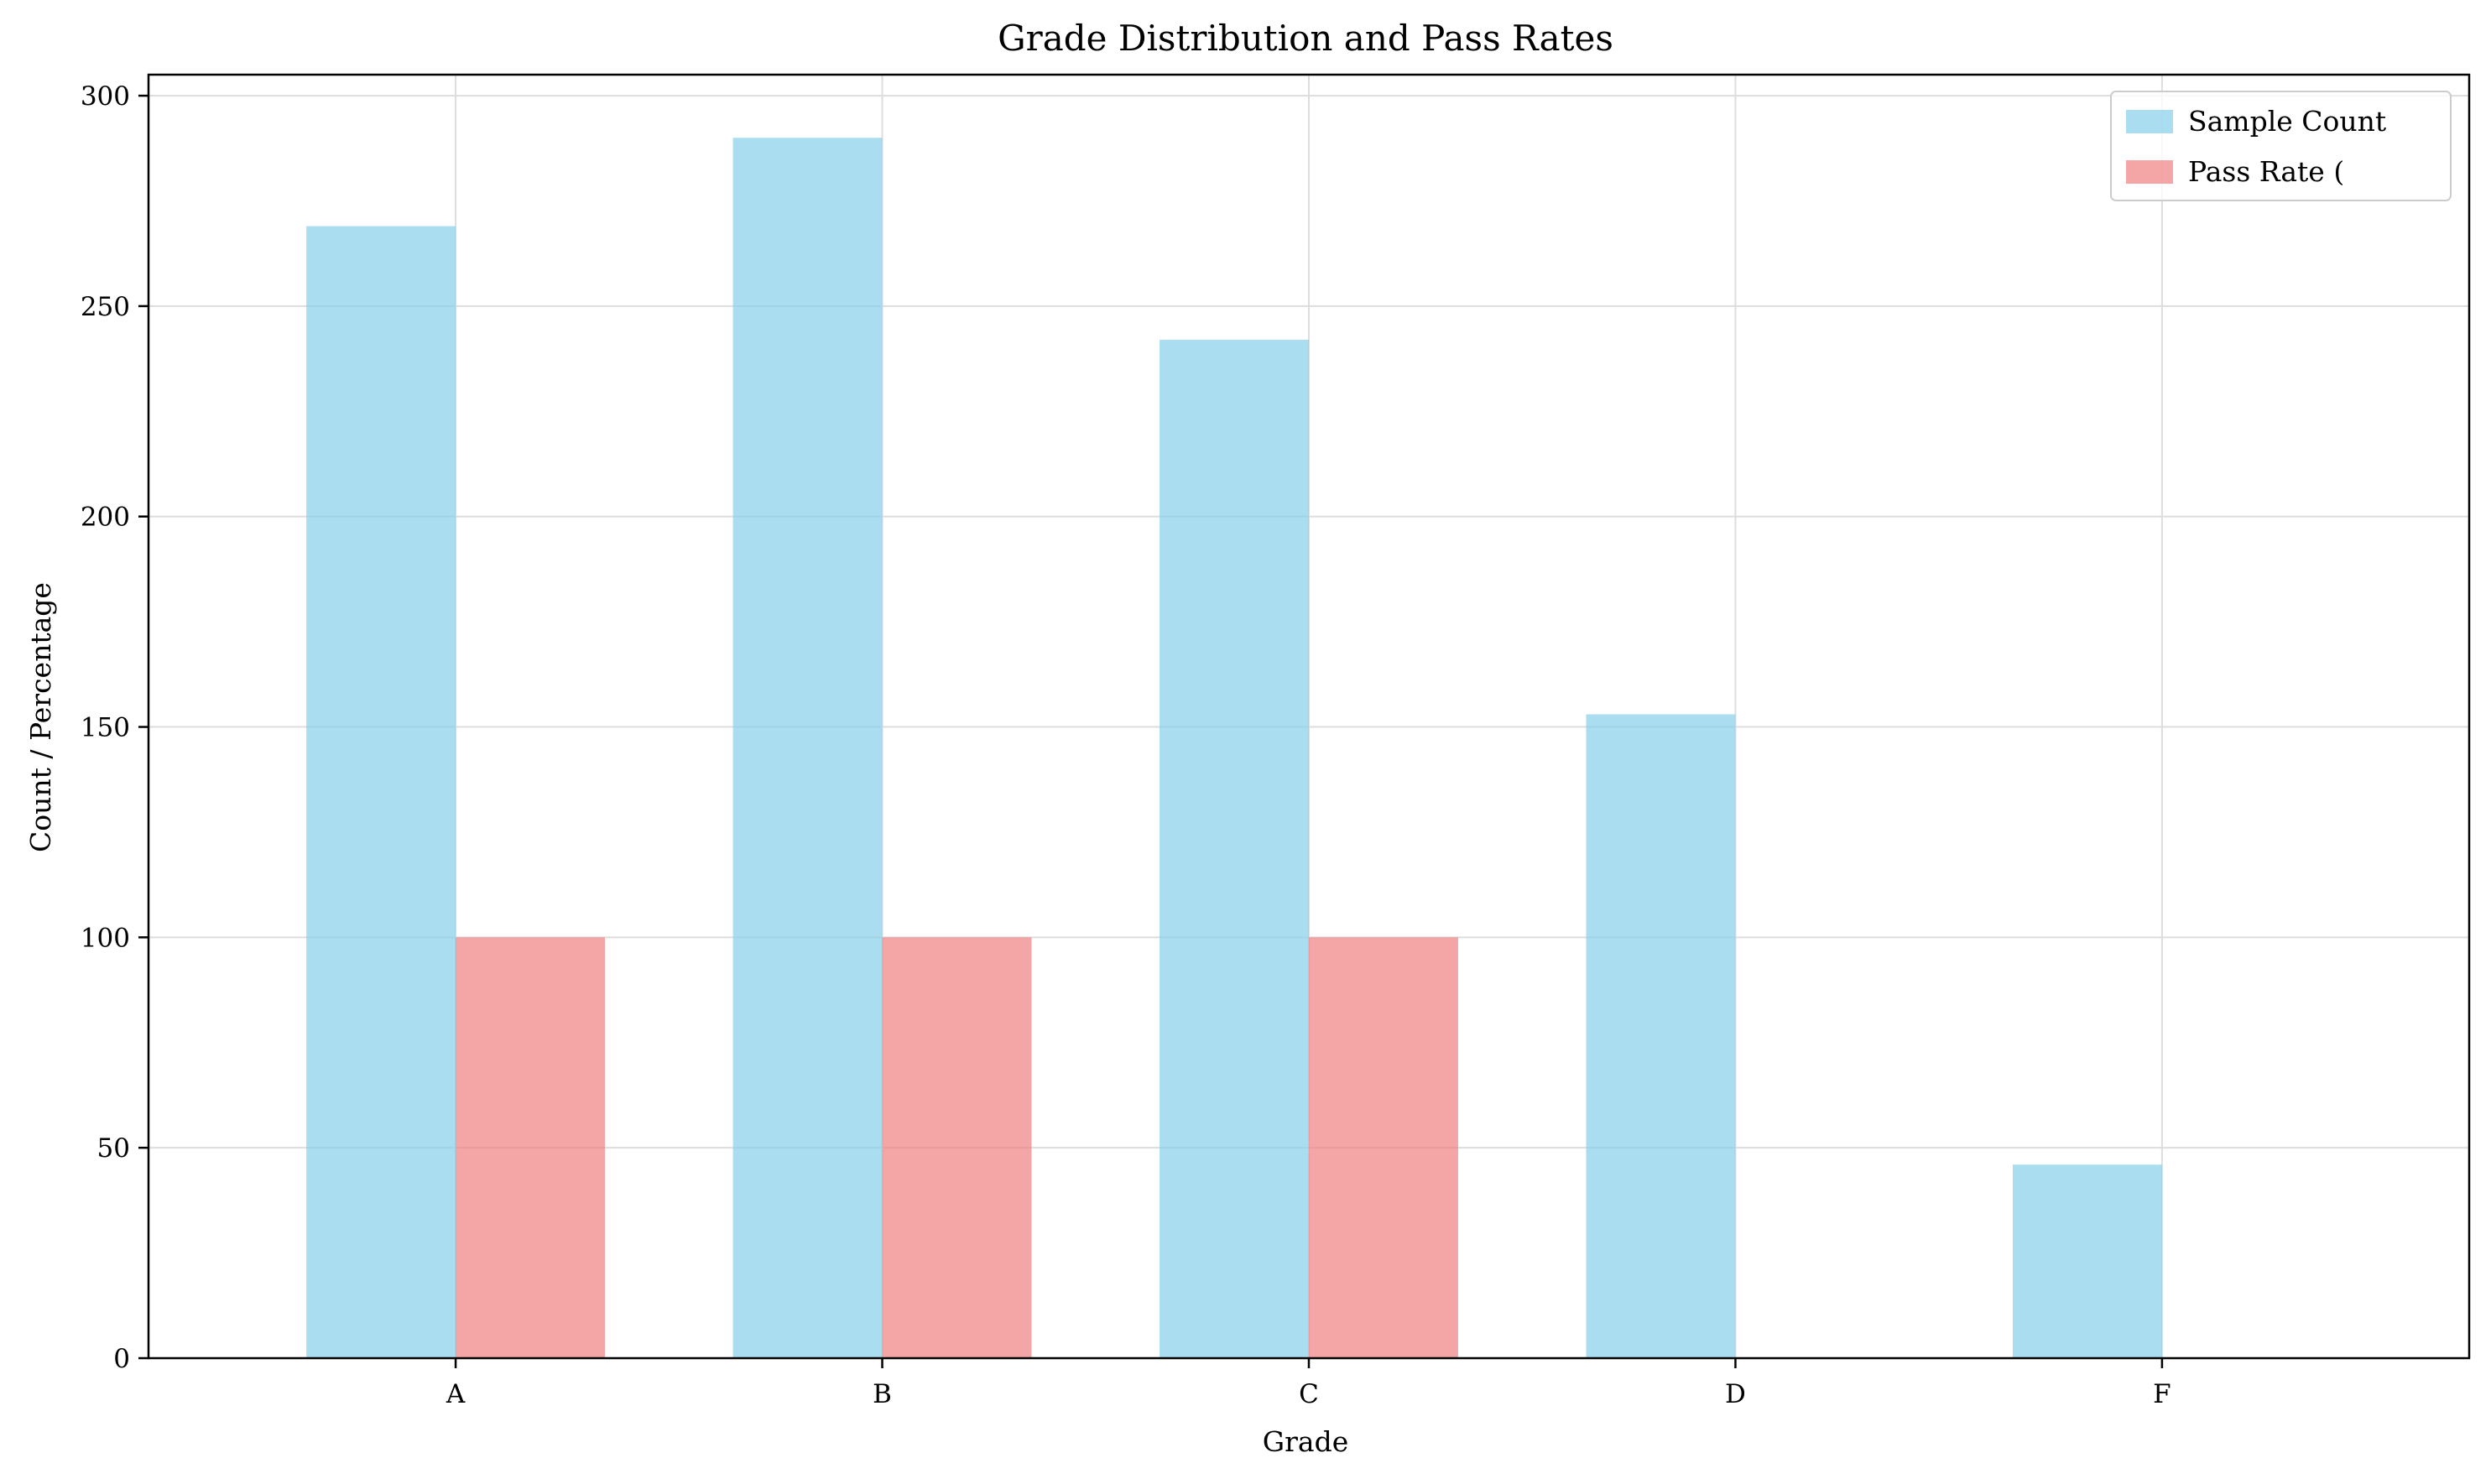 The width and height of the screenshot is (2491, 1484). I want to click on legend: Sample Count Pass Rate (, so click(2281, 146).